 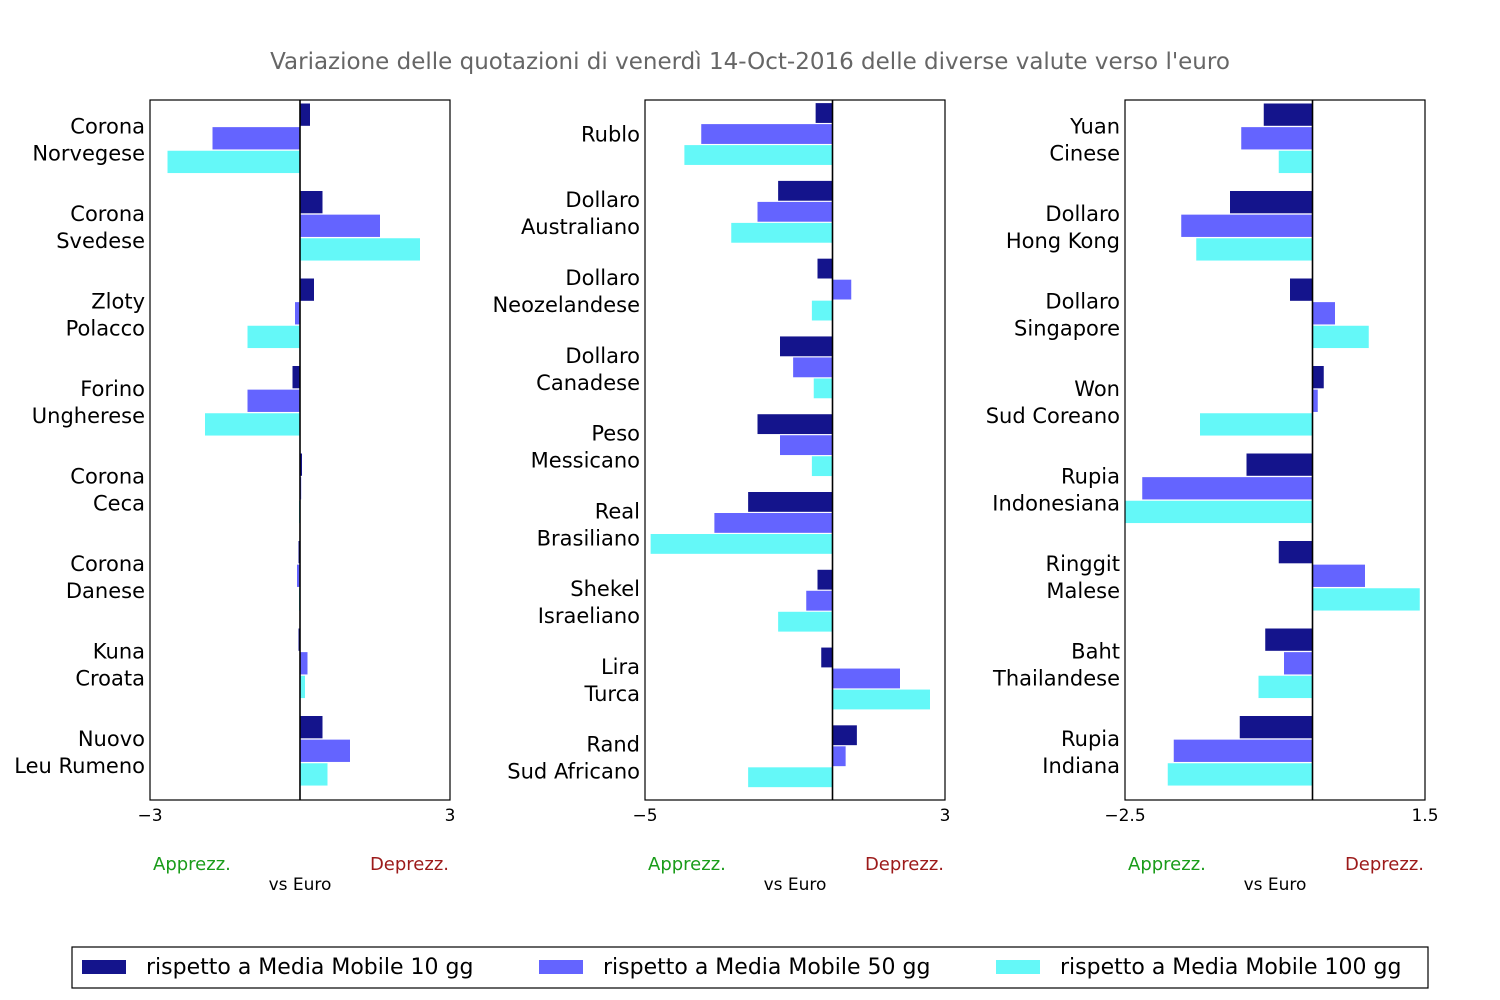 What do you see at coordinates (610, 134) in the screenshot?
I see `category-label: Rublo` at bounding box center [610, 134].